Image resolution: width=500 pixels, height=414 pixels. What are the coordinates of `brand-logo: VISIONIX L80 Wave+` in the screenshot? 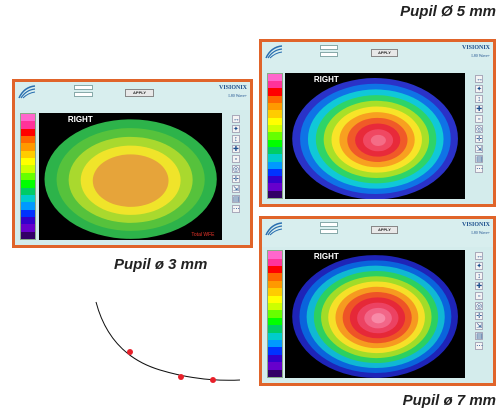 It's located at (475, 228).